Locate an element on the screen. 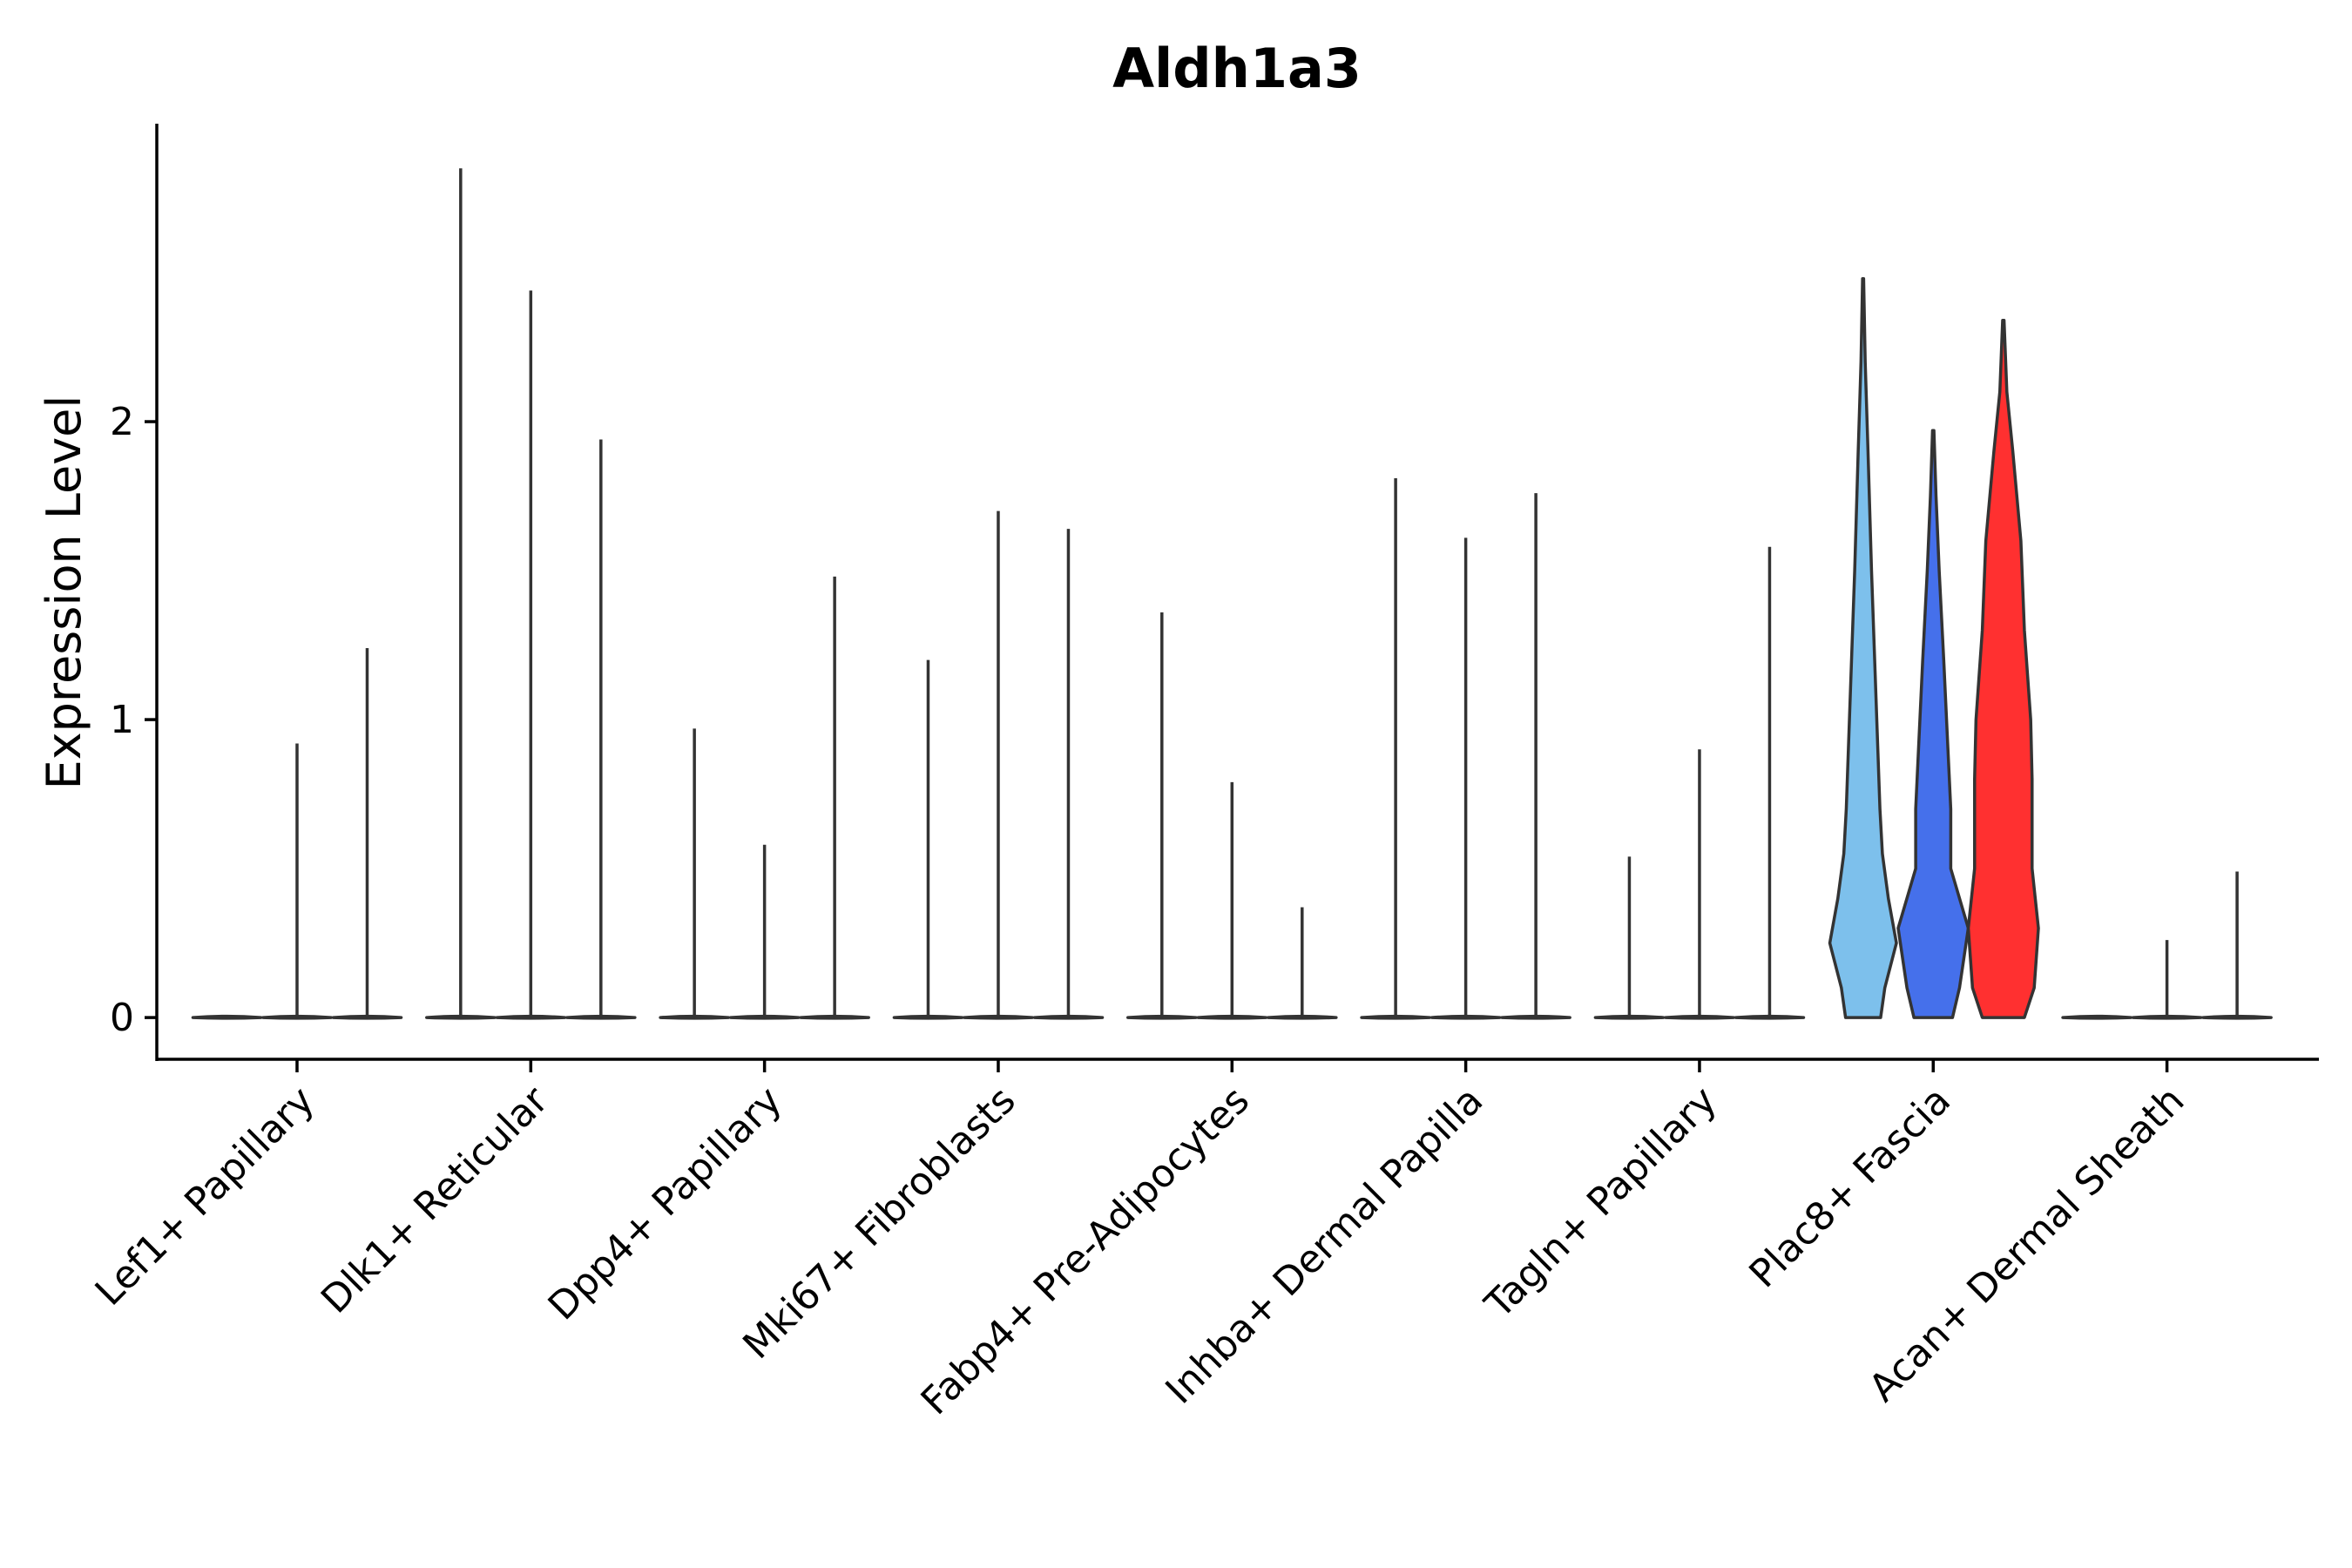  y-axis-ticks: 0 1 2 is located at coordinates (134, 720).